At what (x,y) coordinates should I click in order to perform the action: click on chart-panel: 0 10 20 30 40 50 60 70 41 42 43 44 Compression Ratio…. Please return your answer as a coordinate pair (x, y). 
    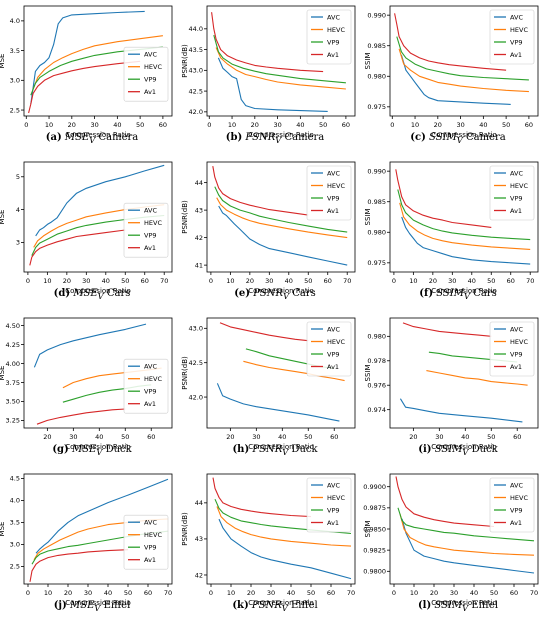
    Looking at the image, I should click on (273, 234).